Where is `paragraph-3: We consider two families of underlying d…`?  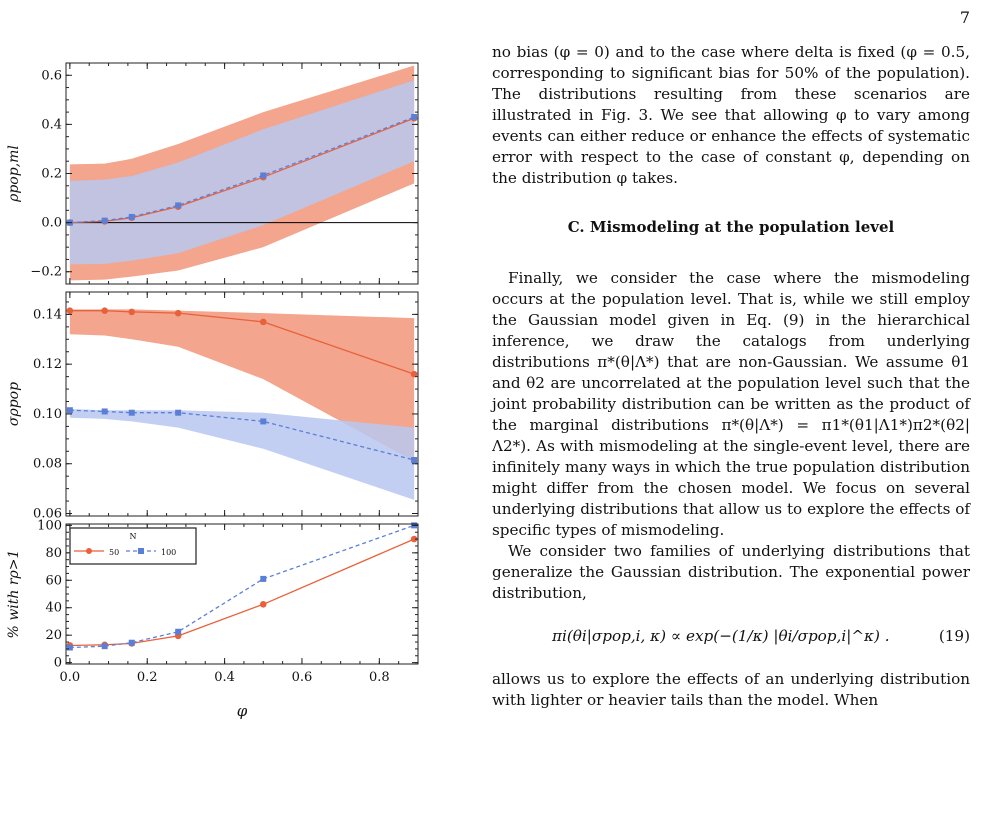 paragraph-3: We consider two families of underlying d… is located at coordinates (731, 572).